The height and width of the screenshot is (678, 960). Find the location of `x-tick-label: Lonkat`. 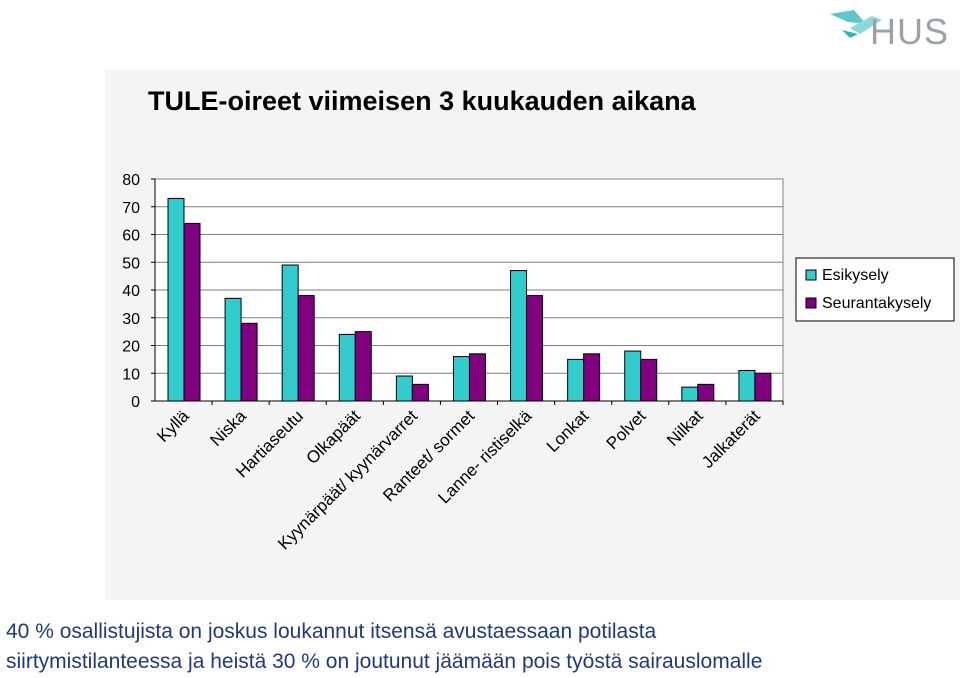

x-tick-label: Lonkat is located at coordinates (568, 431).